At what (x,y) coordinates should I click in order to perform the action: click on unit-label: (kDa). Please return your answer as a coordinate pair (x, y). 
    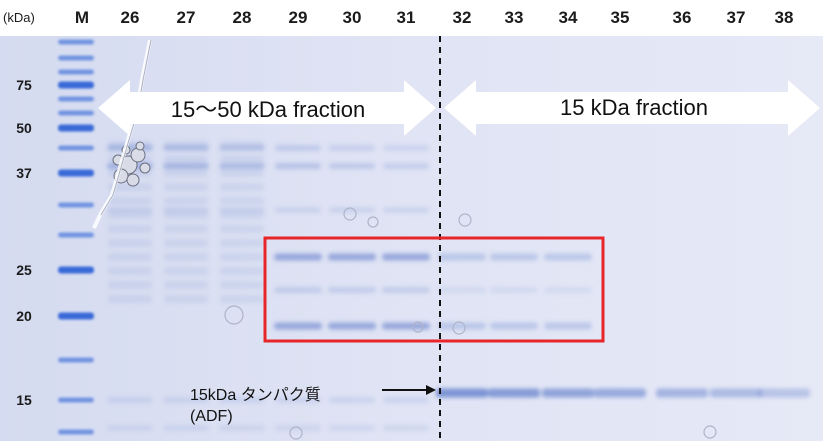
    Looking at the image, I should click on (19, 17).